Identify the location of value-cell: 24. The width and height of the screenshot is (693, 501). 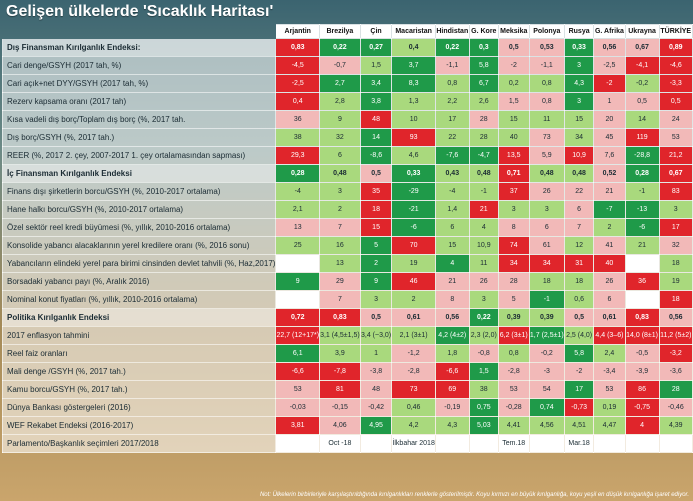
(675, 119).